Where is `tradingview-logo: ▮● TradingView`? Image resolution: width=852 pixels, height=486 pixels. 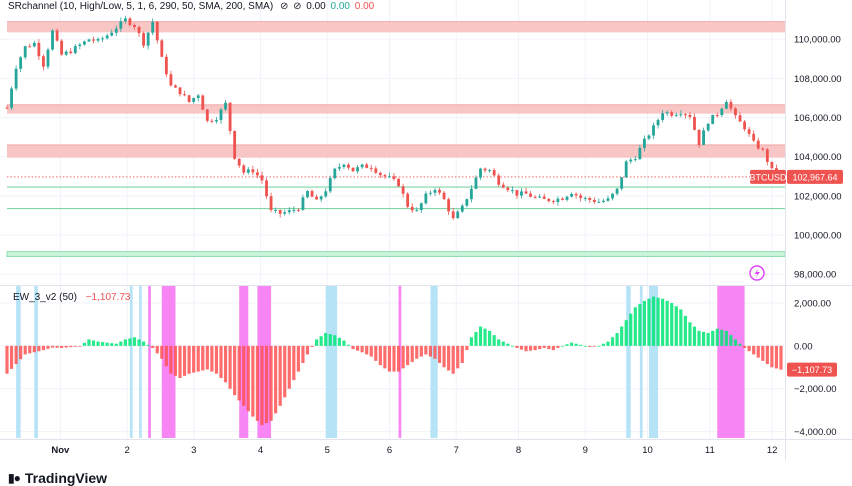
tradingview-logo: ▮● TradingView is located at coordinates (57, 478).